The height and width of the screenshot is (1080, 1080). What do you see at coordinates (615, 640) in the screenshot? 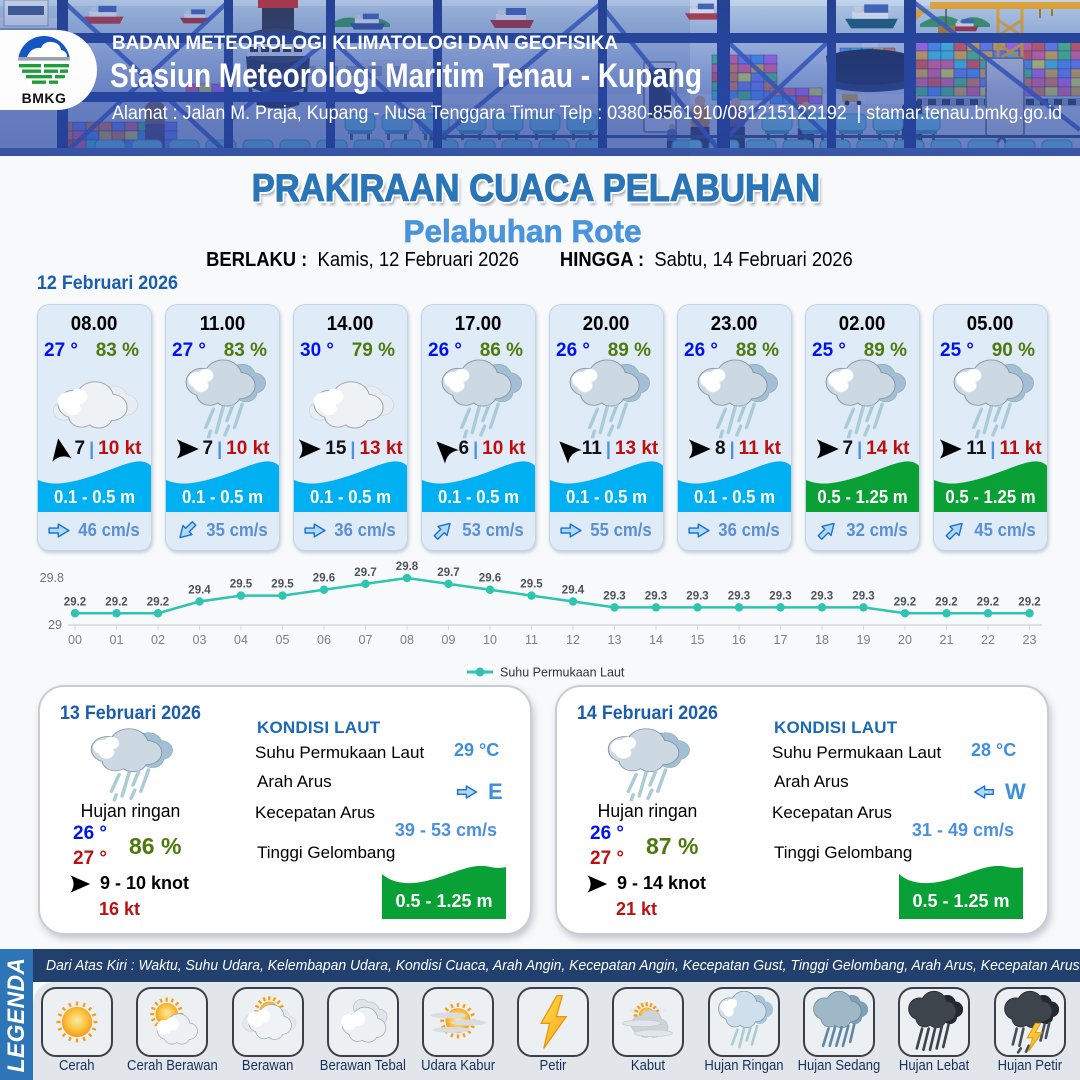
I see `svg-text: 13` at bounding box center [615, 640].